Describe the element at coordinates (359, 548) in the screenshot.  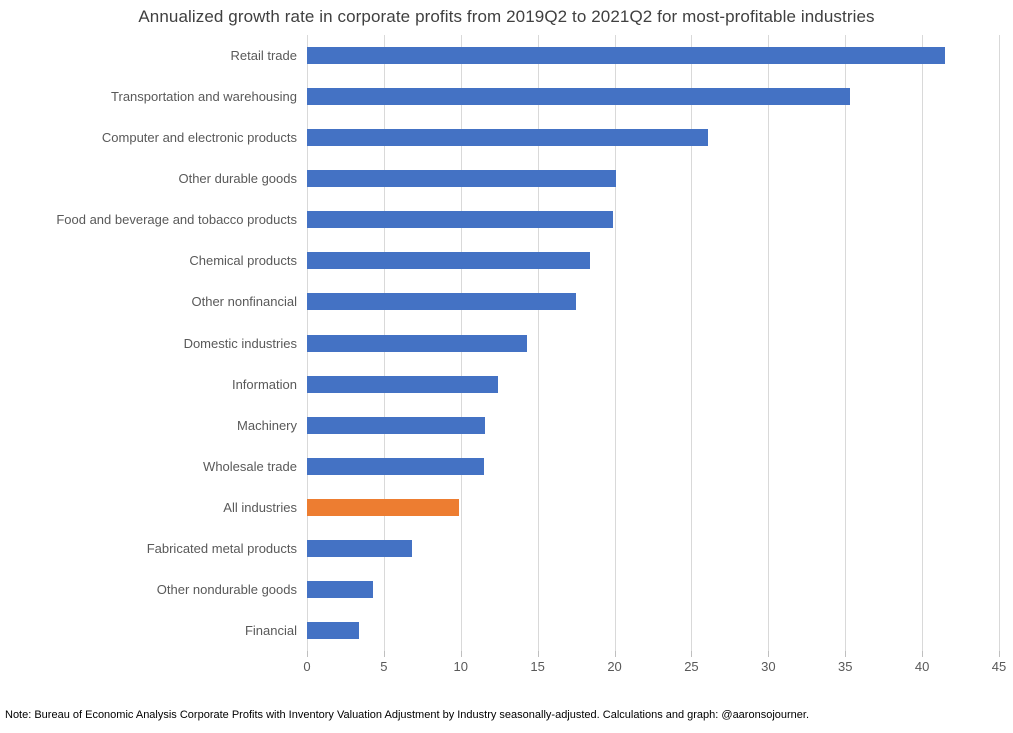
I see `bar-fabricated-metal-products` at that location.